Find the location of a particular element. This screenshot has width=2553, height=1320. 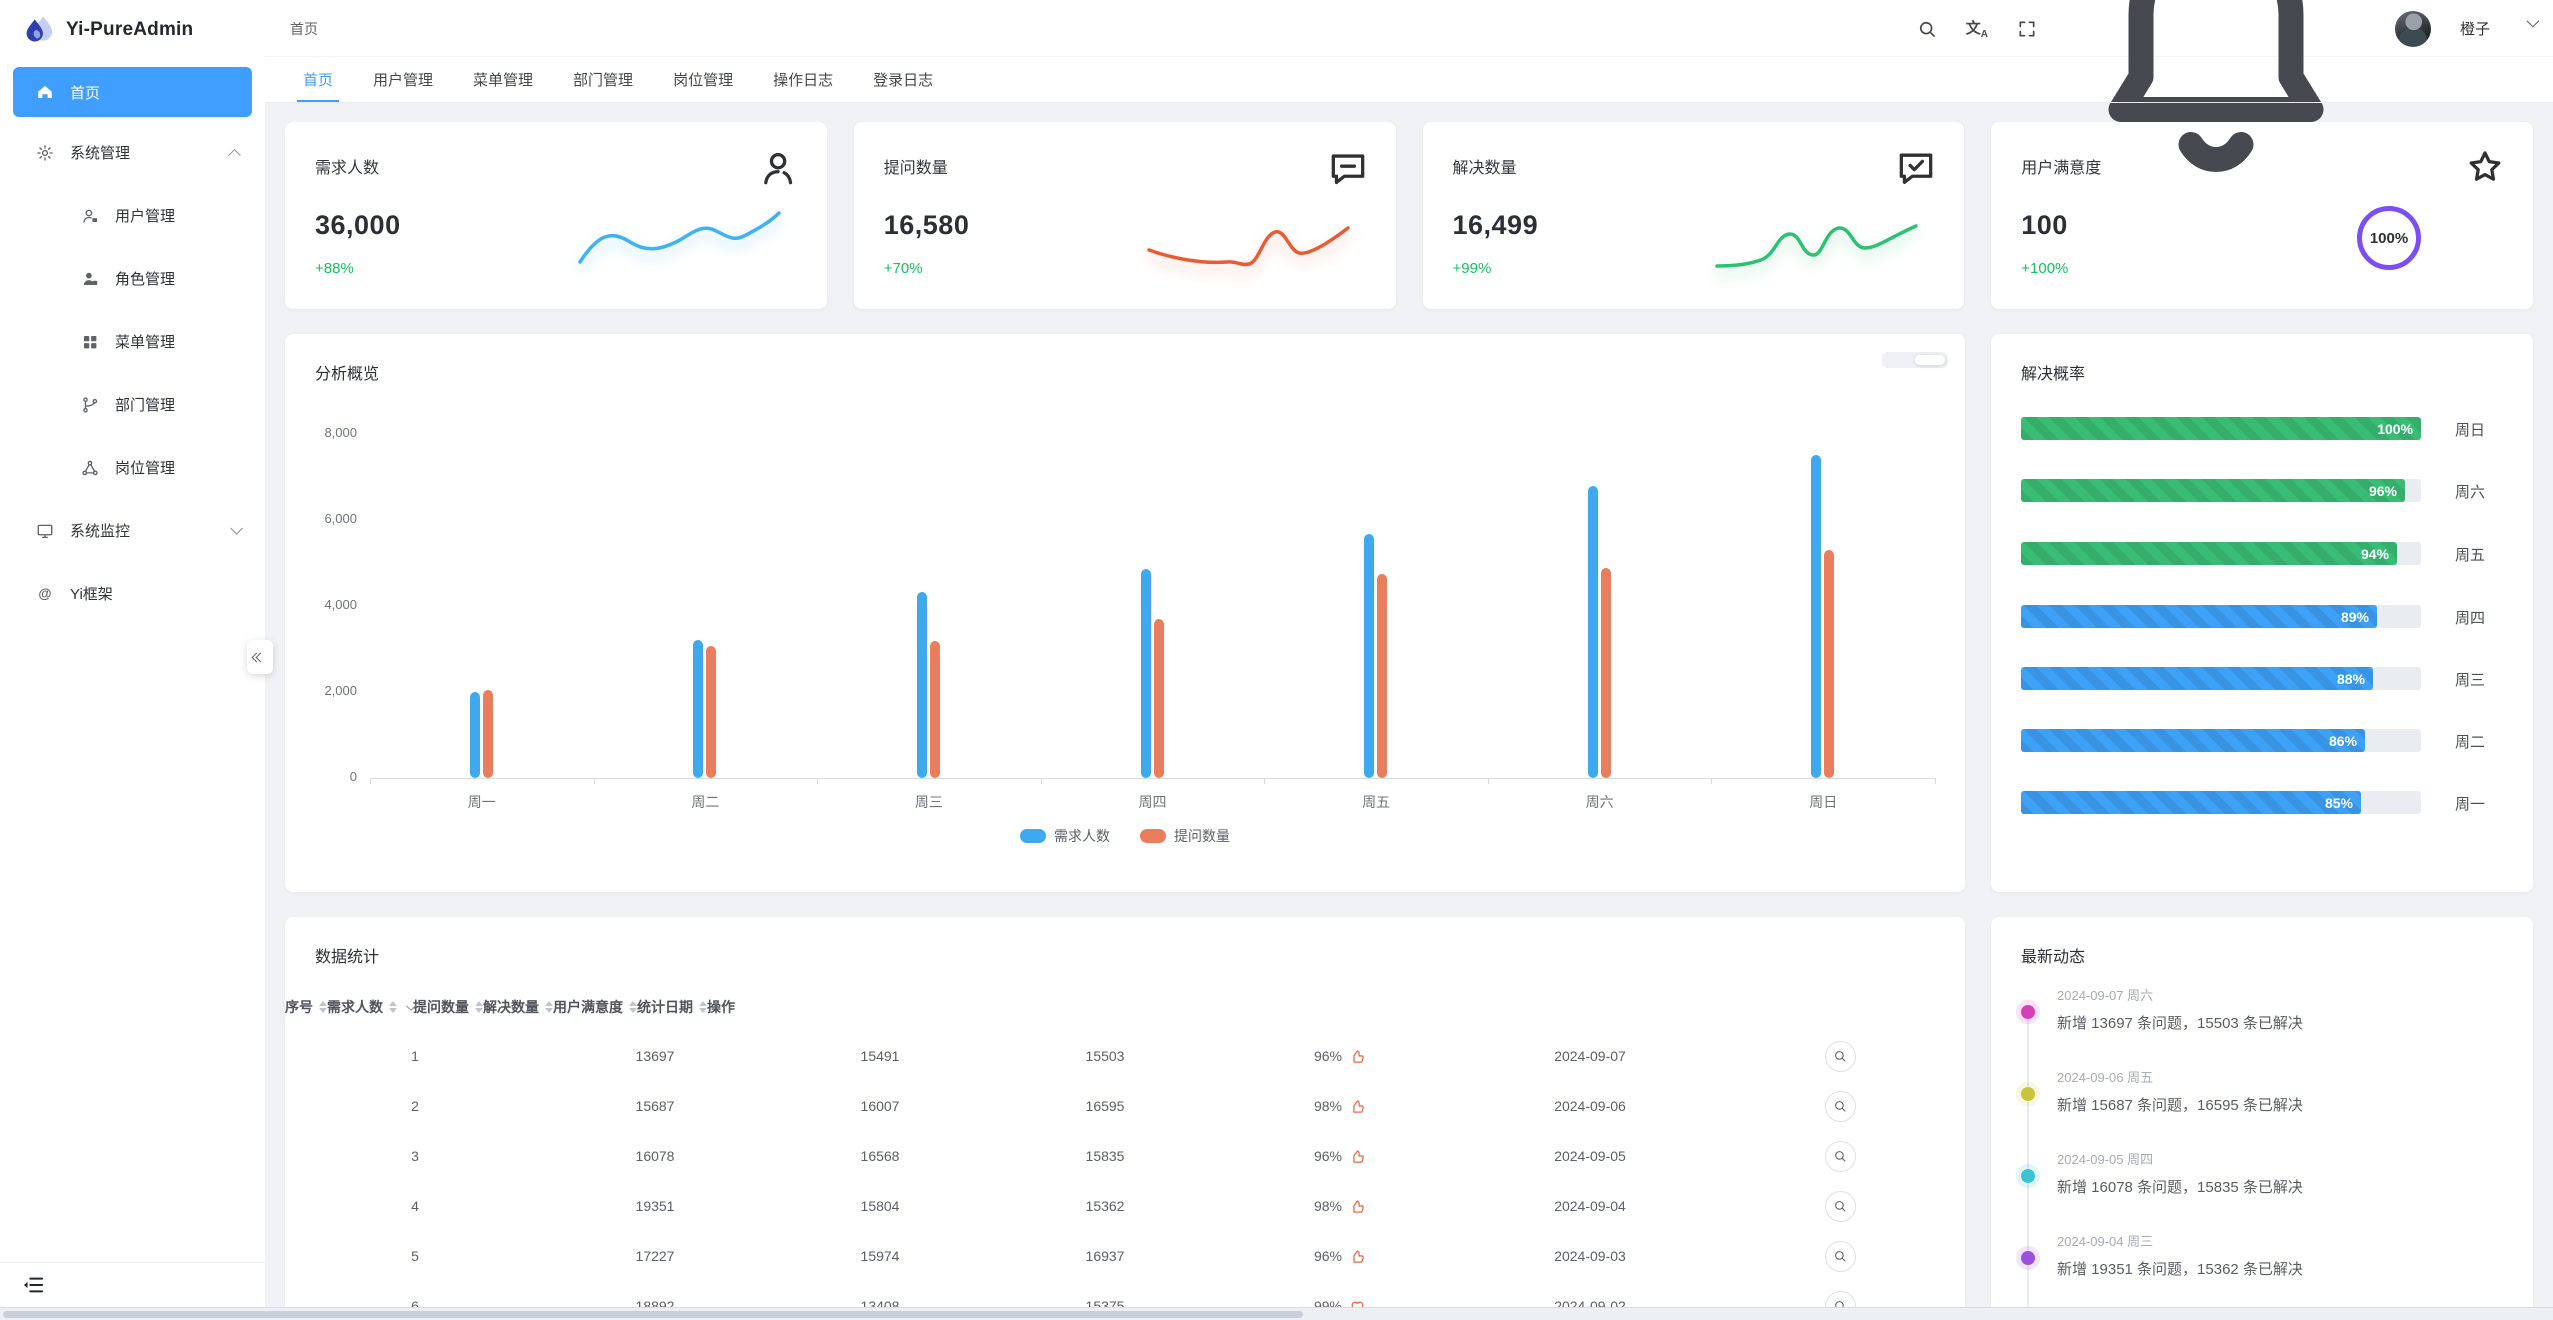

cell-demand: 15687 is located at coordinates (655, 1106).